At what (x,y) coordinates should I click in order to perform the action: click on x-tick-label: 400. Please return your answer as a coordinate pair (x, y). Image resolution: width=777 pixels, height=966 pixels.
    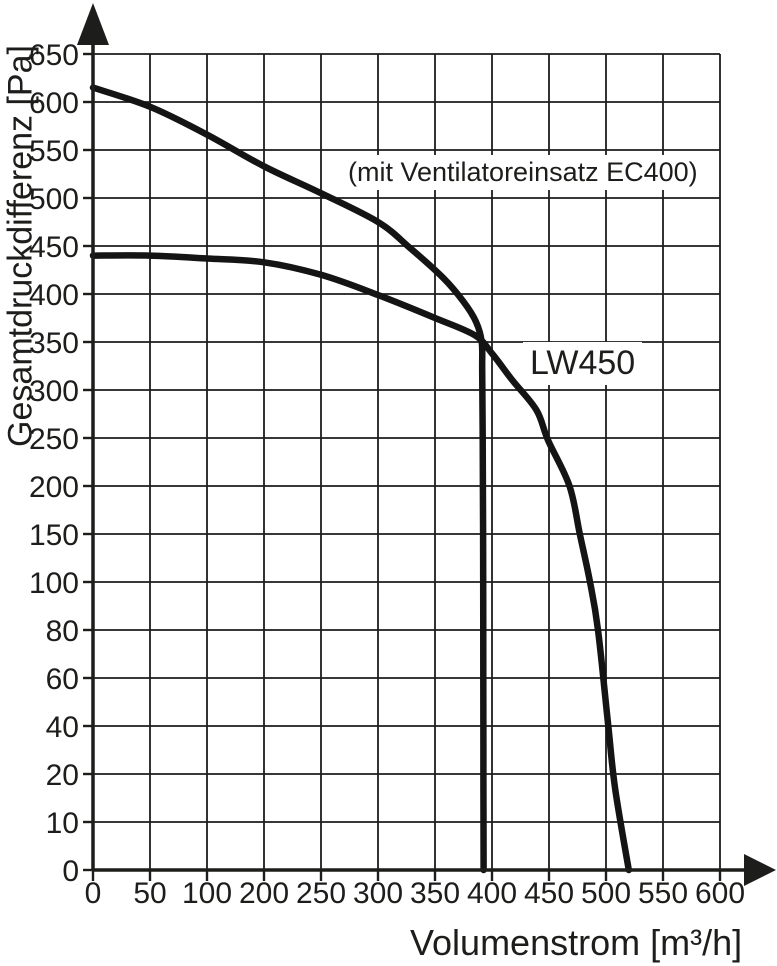
    Looking at the image, I should click on (492, 893).